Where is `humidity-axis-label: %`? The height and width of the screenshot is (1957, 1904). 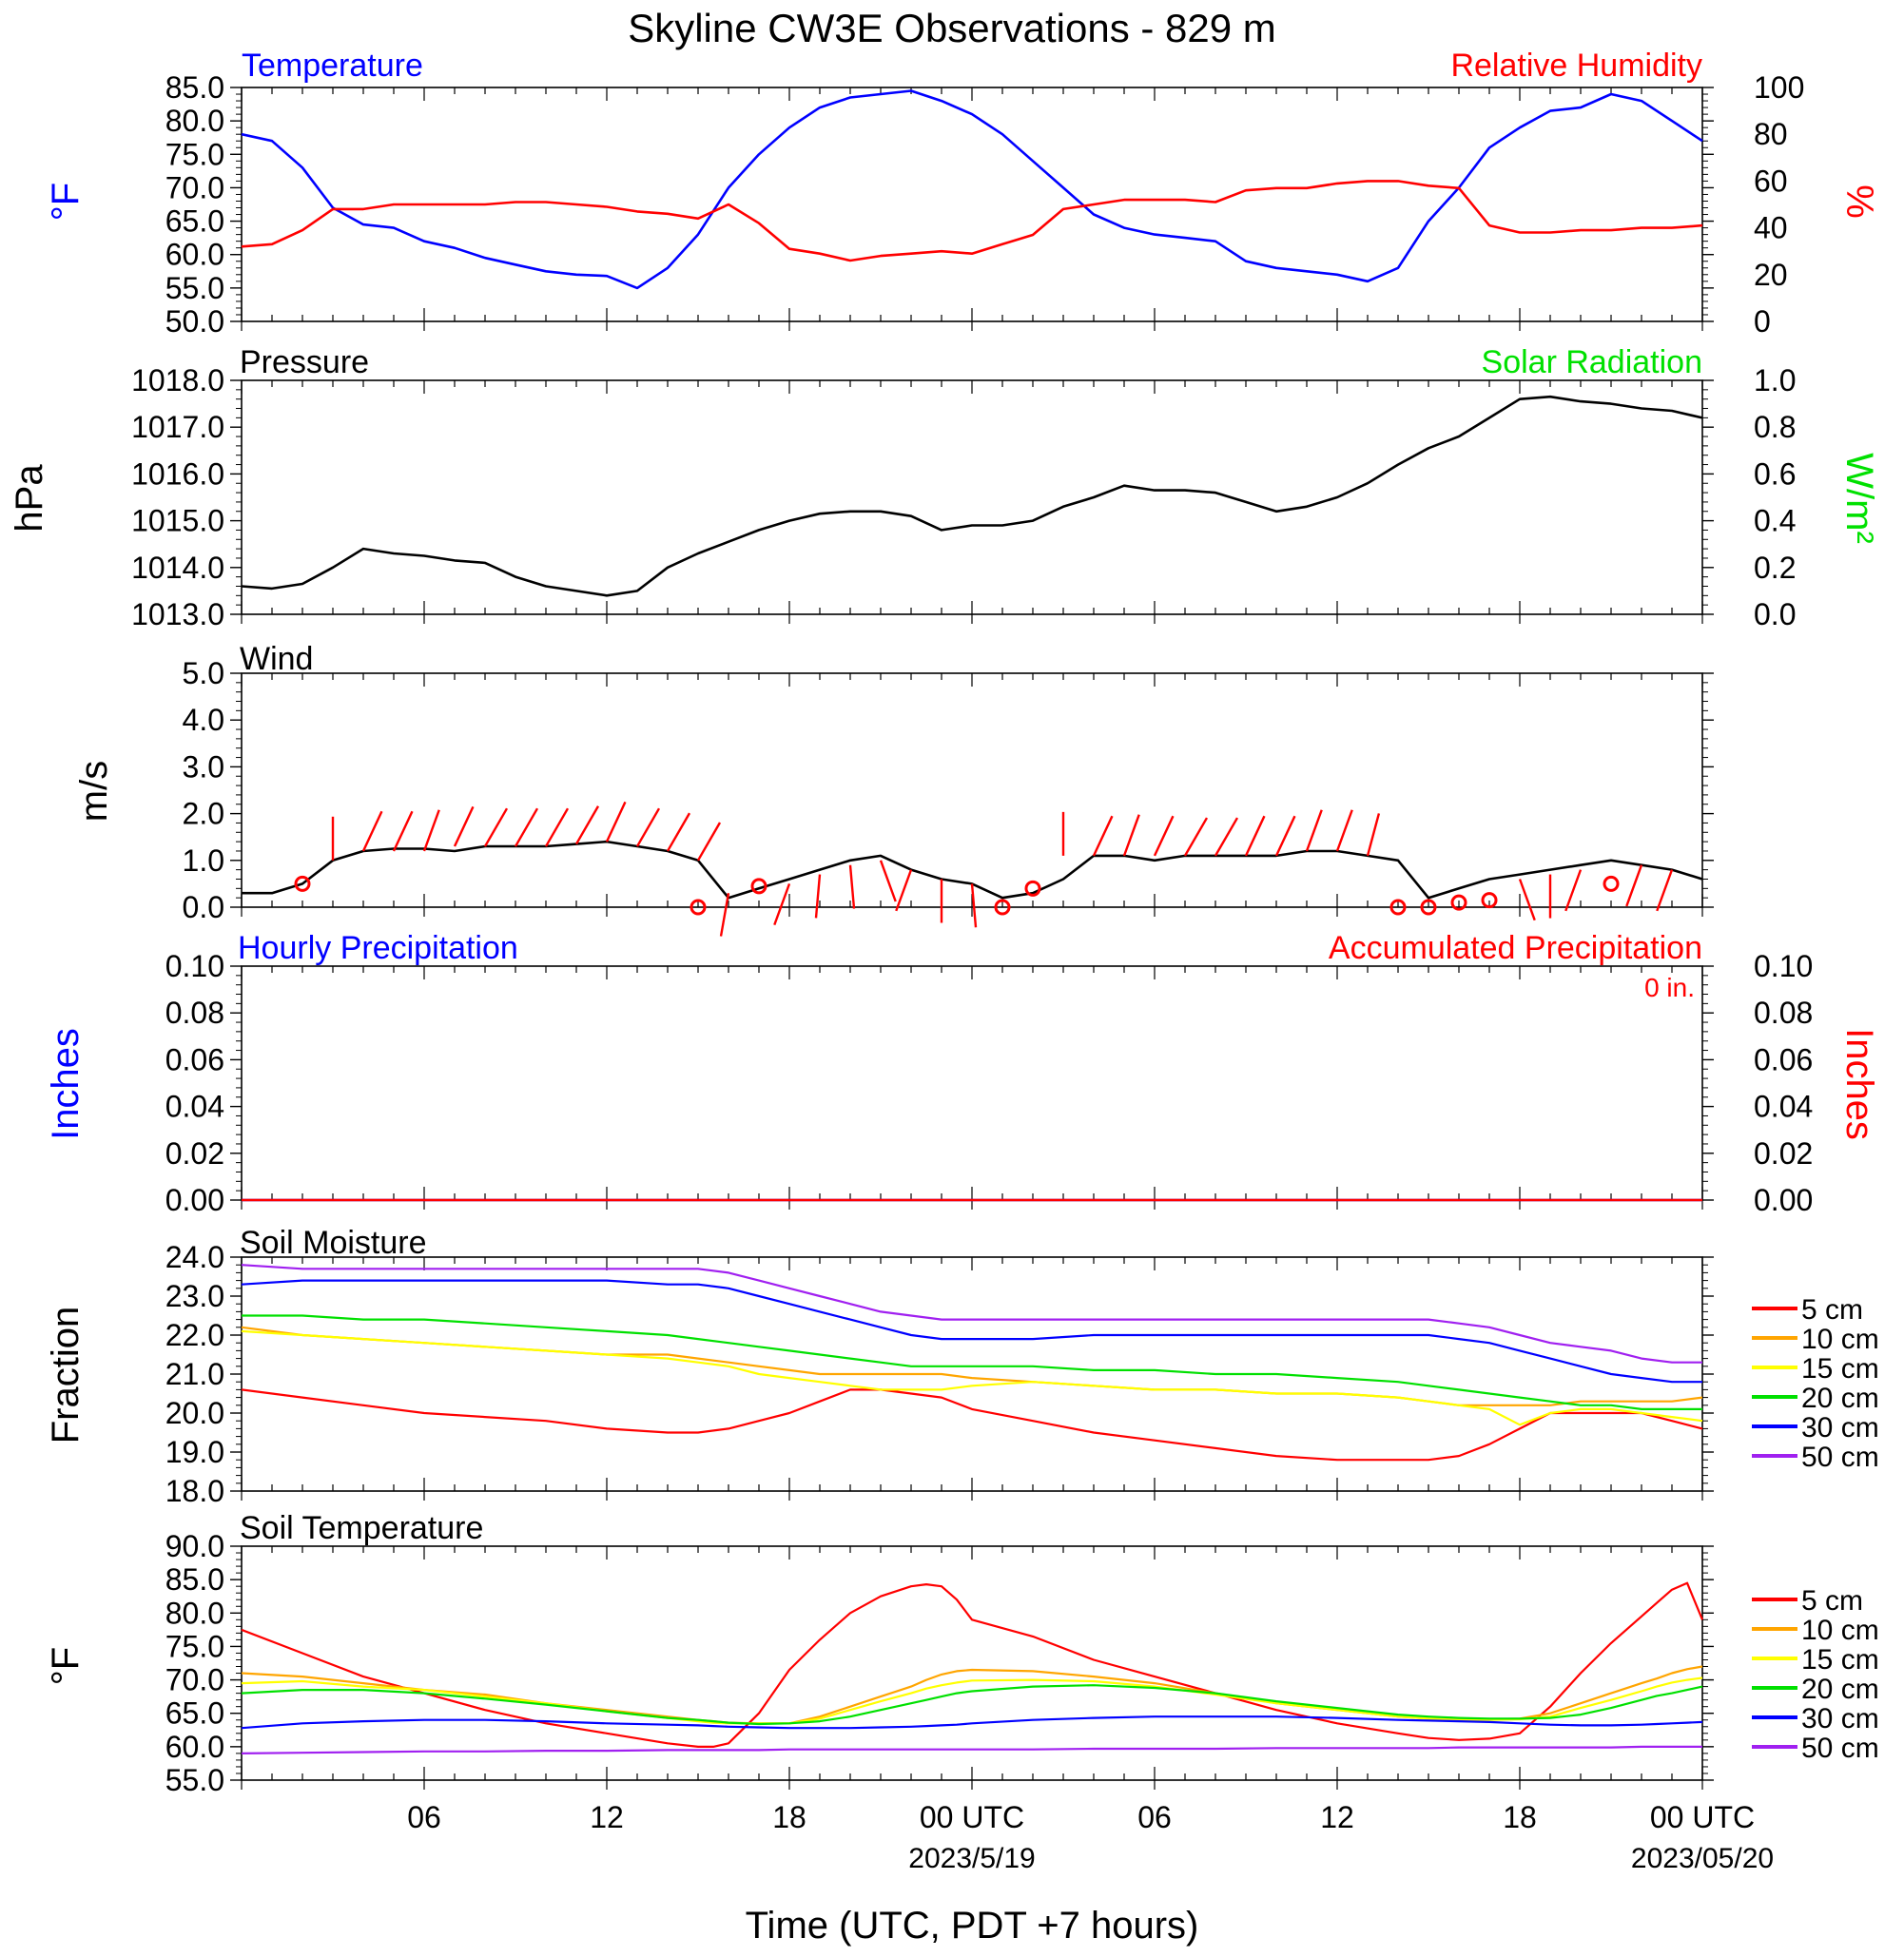
humidity-axis-label: % is located at coordinates (1859, 201).